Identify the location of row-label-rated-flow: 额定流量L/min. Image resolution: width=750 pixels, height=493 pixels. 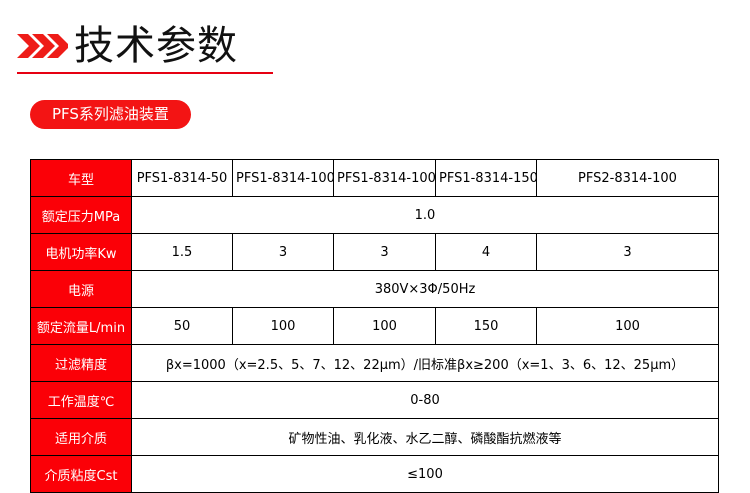
(81, 326).